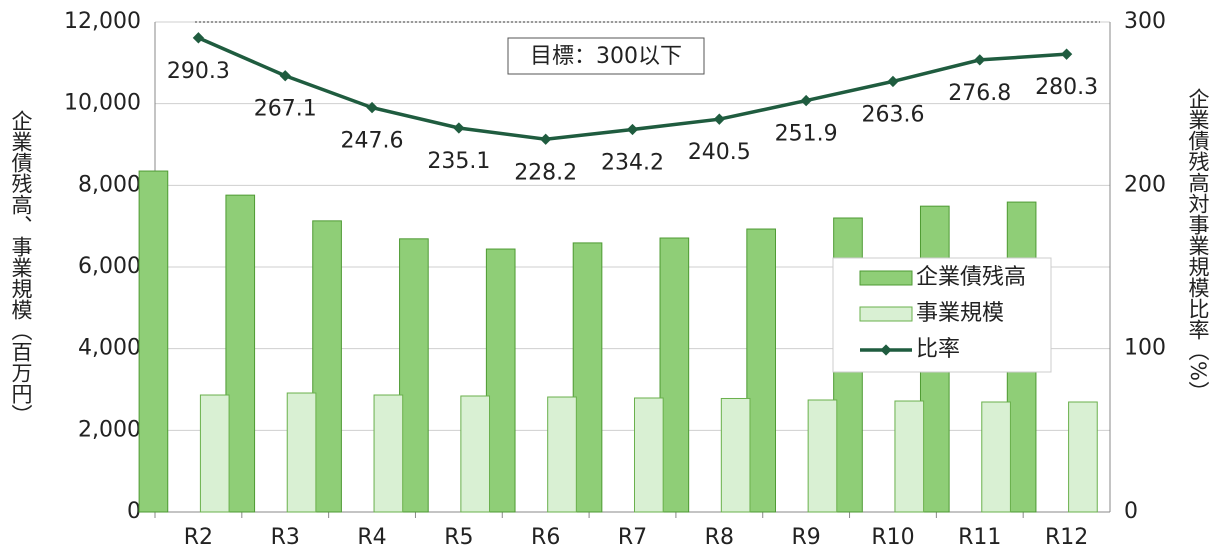  I want to click on y-tick-label: 6,000, so click(109, 266).